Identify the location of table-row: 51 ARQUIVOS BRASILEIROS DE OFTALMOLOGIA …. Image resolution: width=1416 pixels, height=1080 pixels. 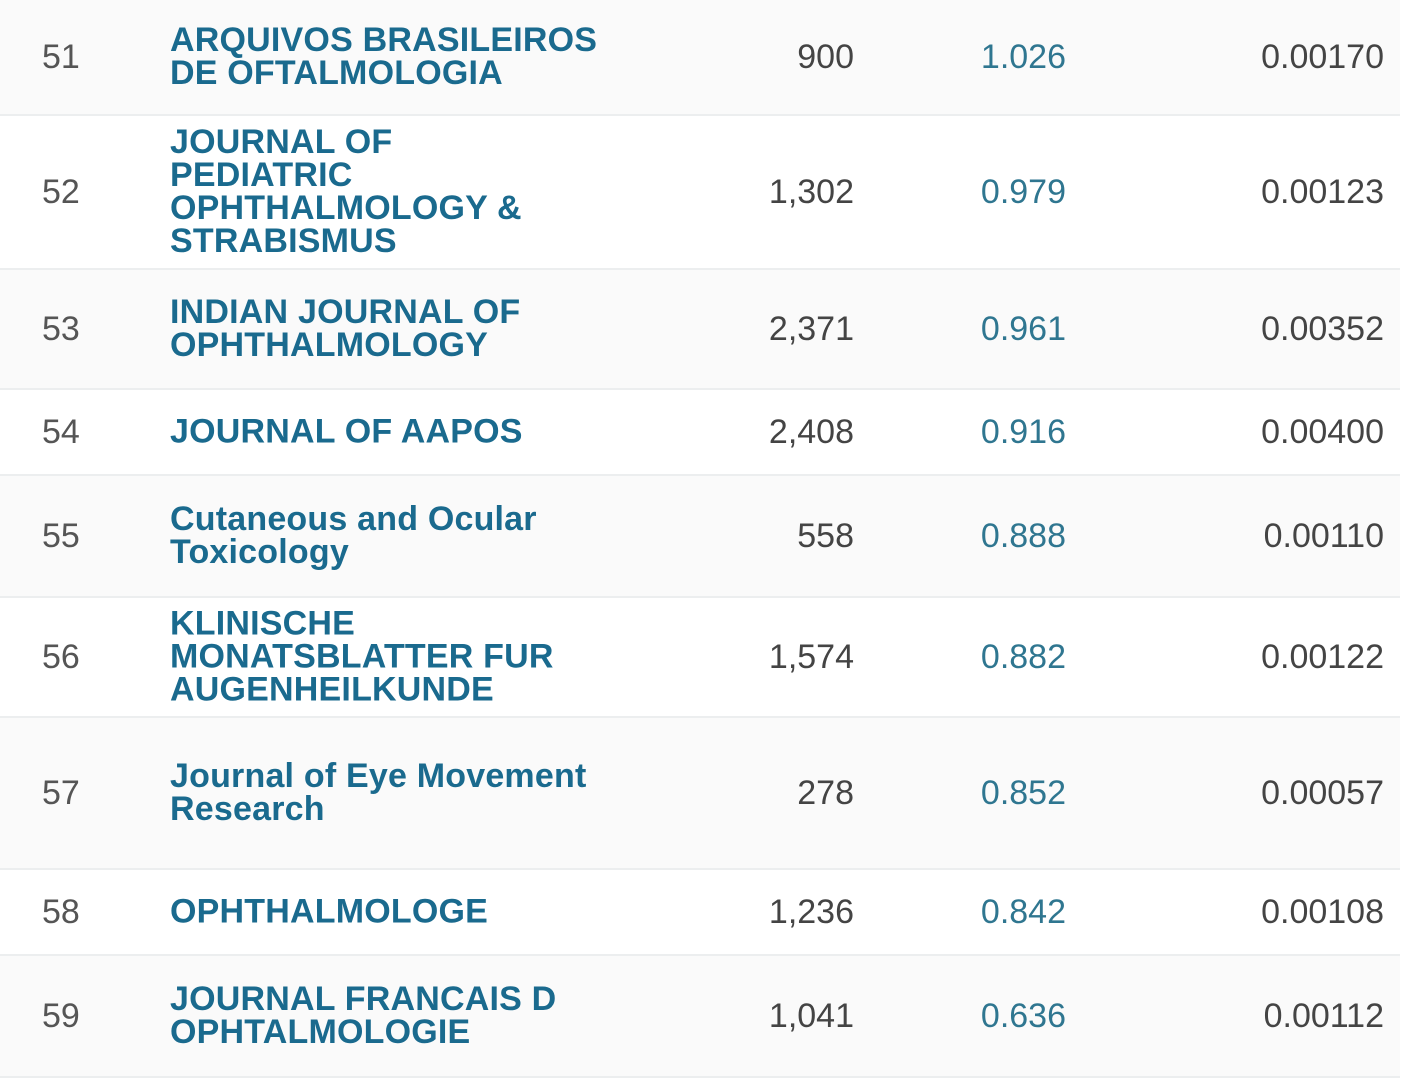
(700, 58).